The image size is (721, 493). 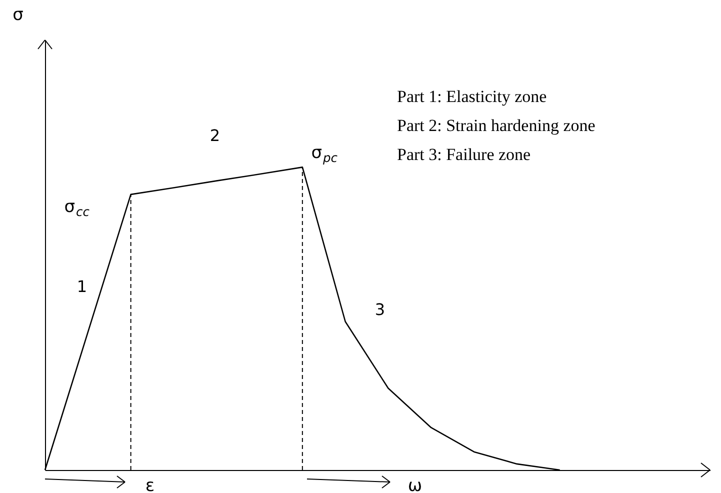 I want to click on text: ε, so click(x=150, y=484).